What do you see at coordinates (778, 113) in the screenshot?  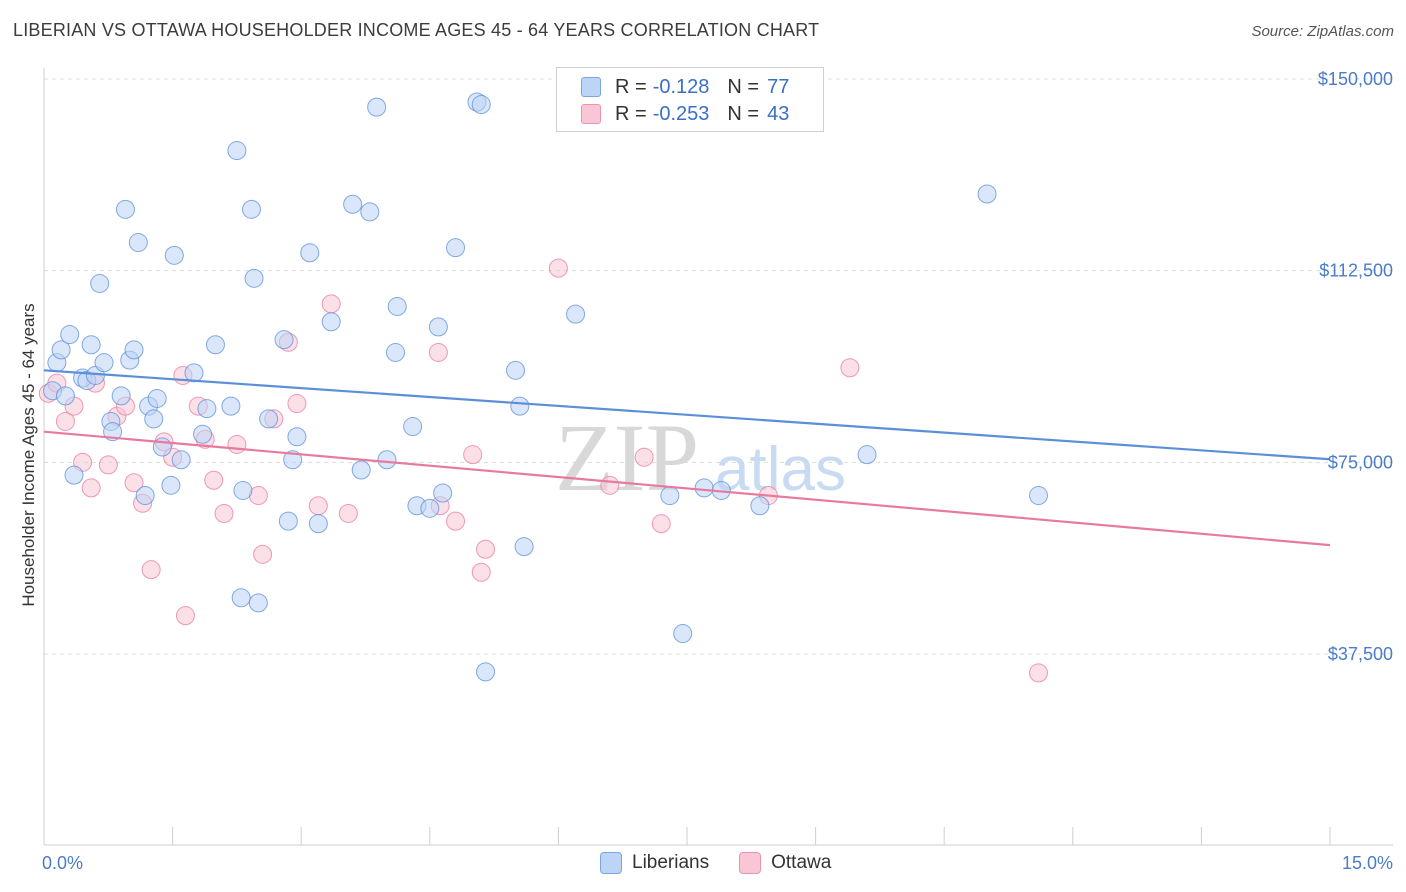 I see `legend-n-value-ottawa: 43` at bounding box center [778, 113].